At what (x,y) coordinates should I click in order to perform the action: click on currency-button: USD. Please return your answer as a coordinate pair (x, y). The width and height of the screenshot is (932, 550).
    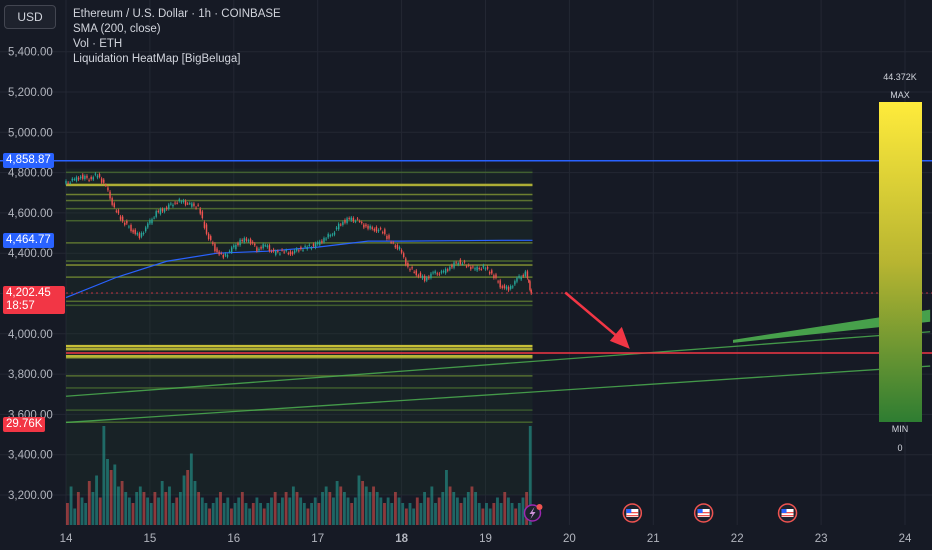
    Looking at the image, I should click on (30, 17).